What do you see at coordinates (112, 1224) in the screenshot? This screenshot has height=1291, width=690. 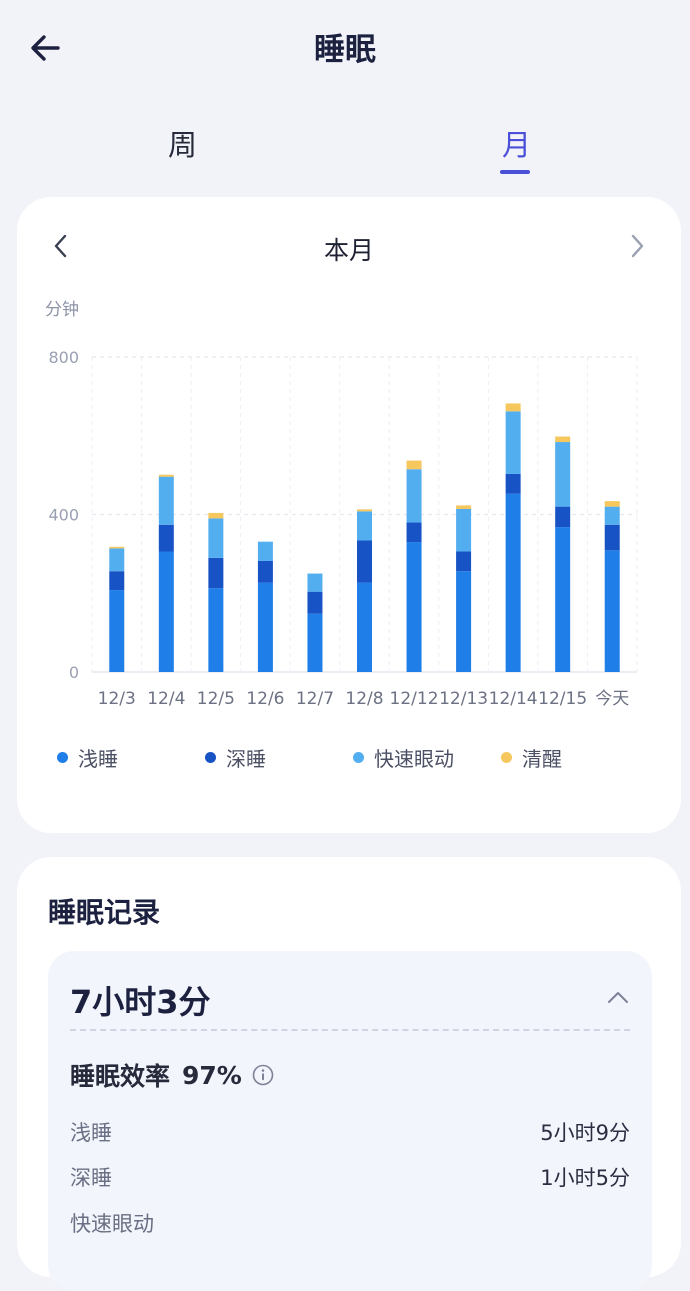 I see `row-label: 快速眼动` at bounding box center [112, 1224].